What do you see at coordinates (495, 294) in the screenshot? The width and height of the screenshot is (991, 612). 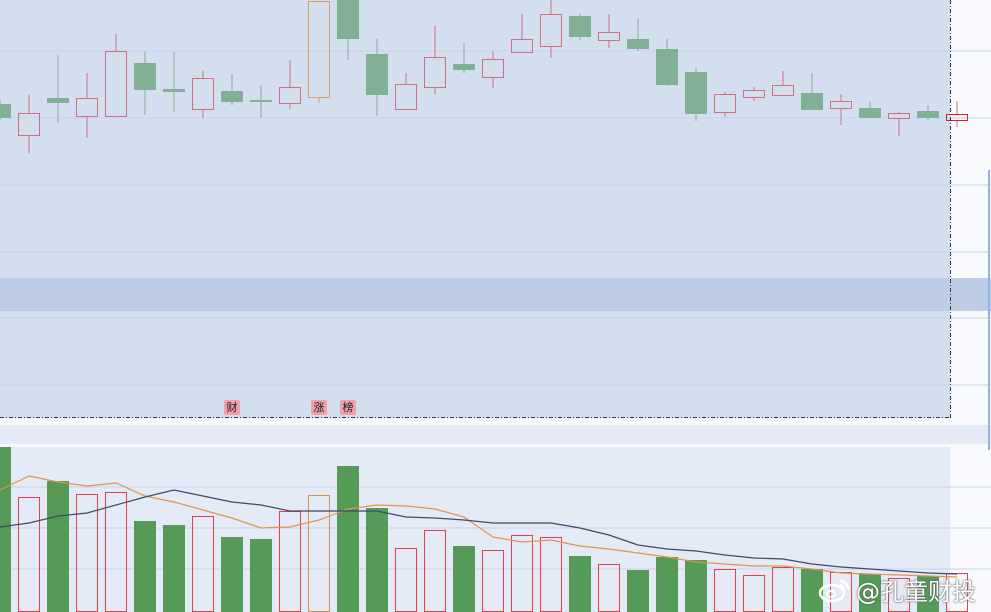 I see `highlight-band` at bounding box center [495, 294].